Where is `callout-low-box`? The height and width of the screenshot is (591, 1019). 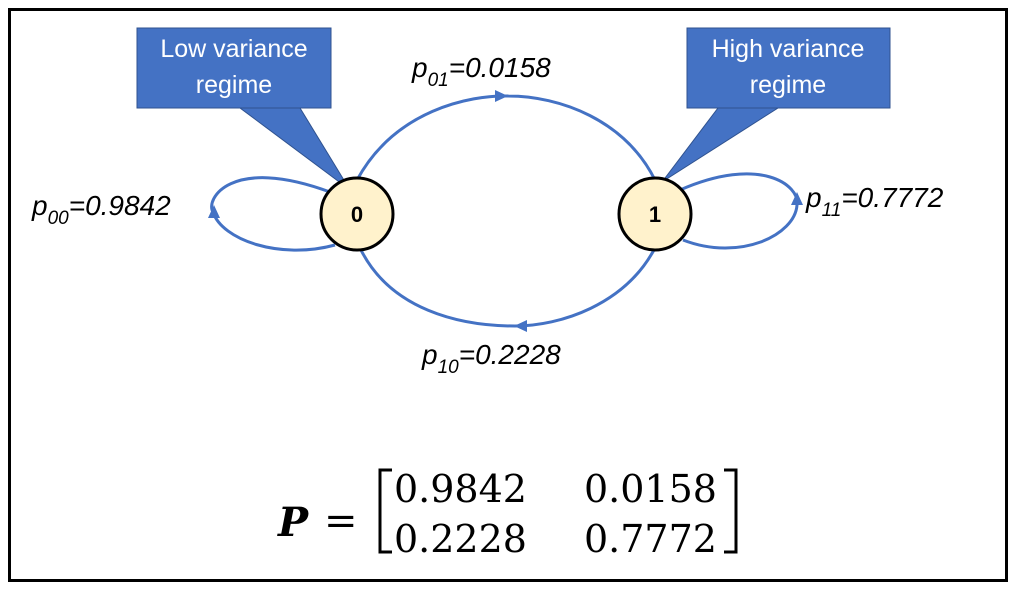
callout-low-box is located at coordinates (234, 68).